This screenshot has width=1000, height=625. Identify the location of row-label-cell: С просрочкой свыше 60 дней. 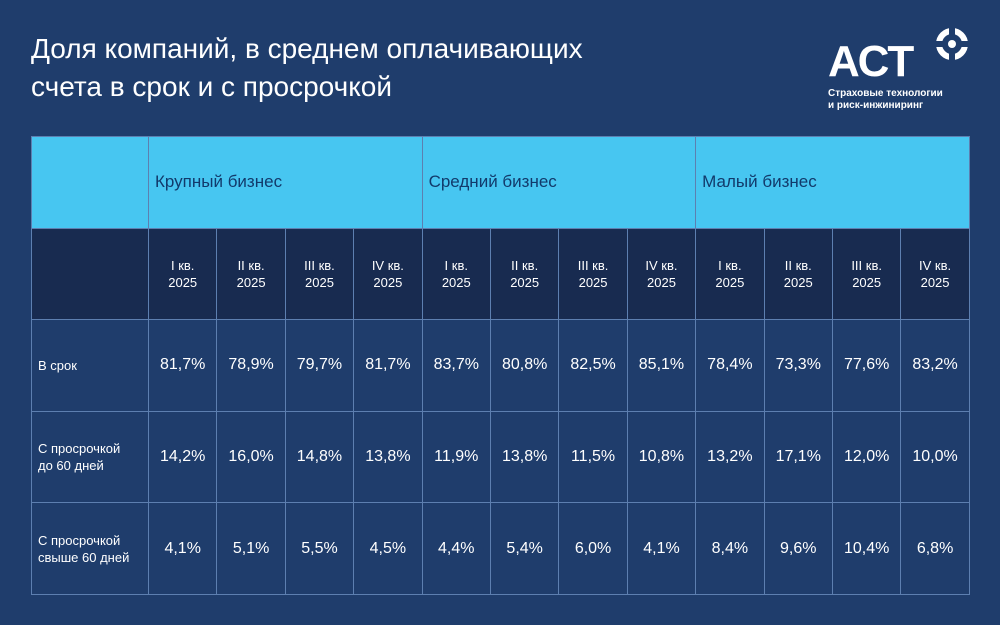
(90, 548).